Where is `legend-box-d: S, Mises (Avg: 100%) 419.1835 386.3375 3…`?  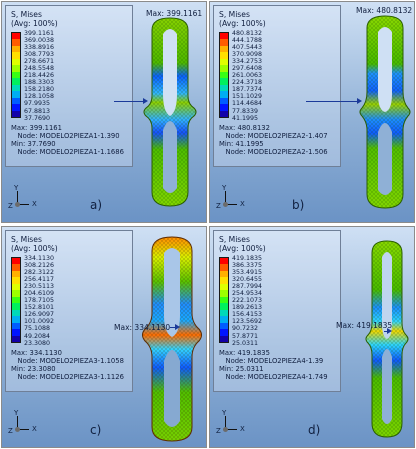
legend-box-d: S, Mises (Avg: 100%) 419.1835 386.3375 3… is located at coordinates (277, 311).